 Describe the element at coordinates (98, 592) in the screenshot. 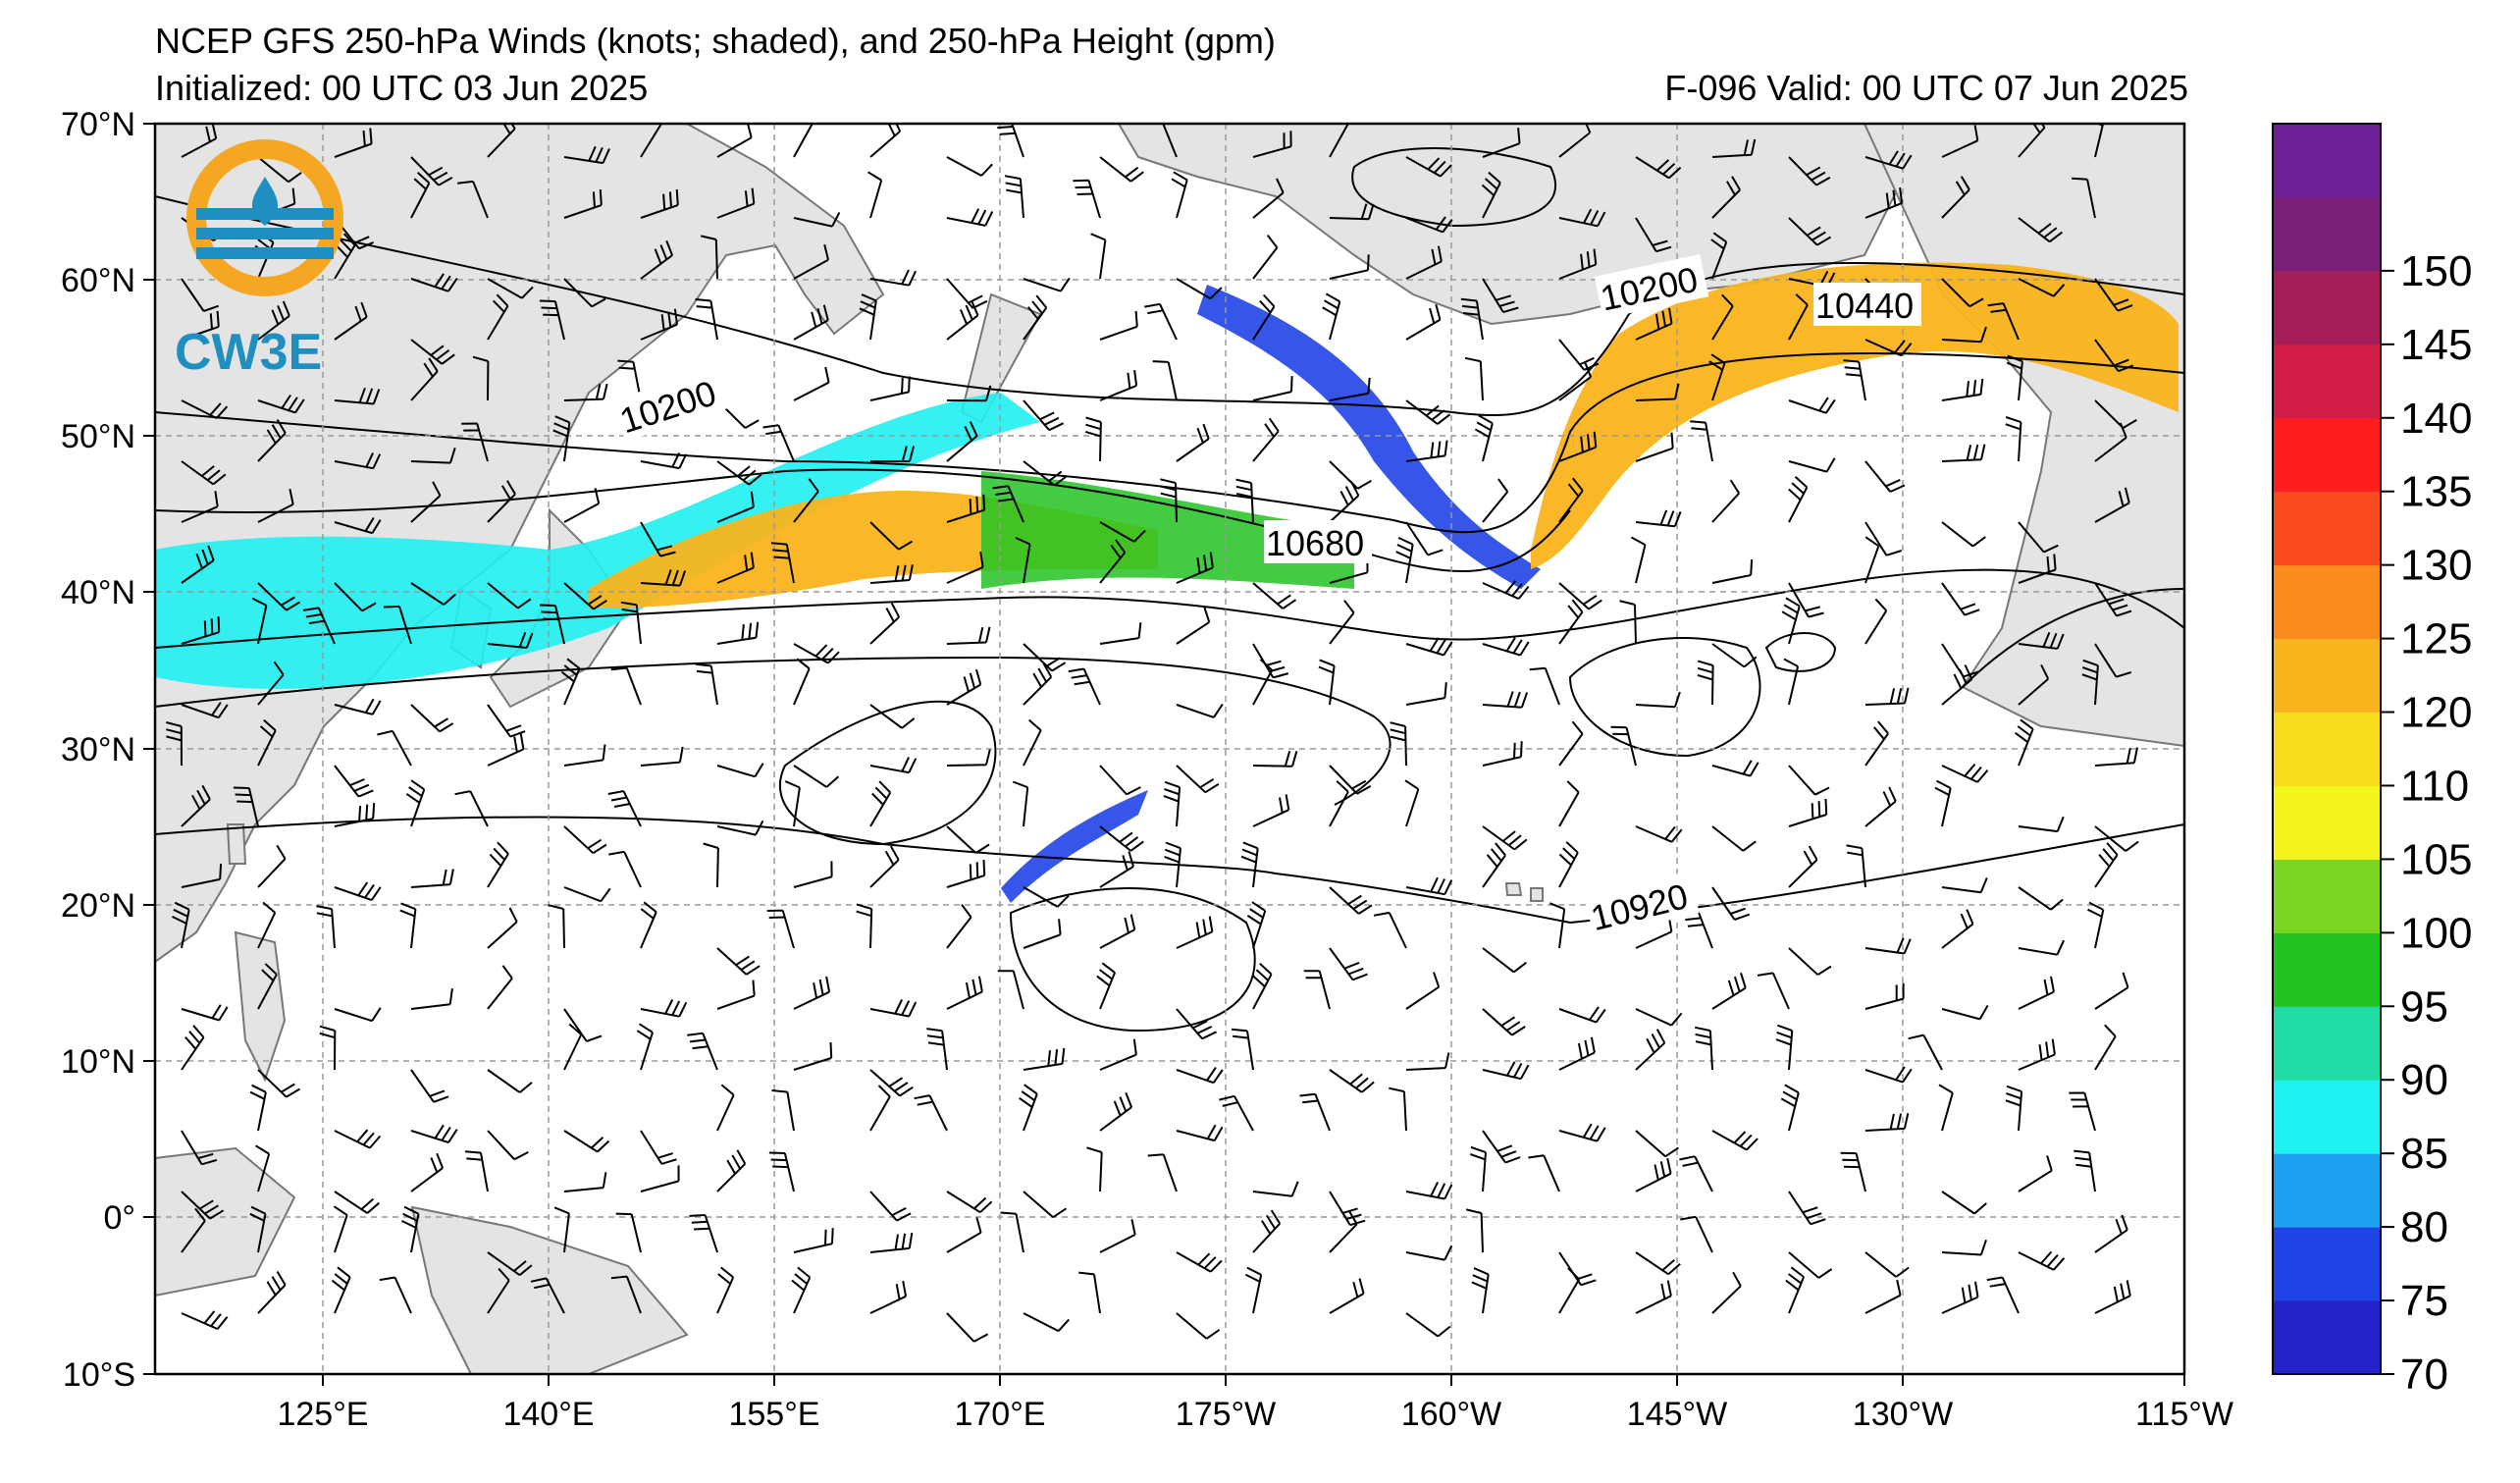

I see `lat-label-40n: 40°N` at that location.